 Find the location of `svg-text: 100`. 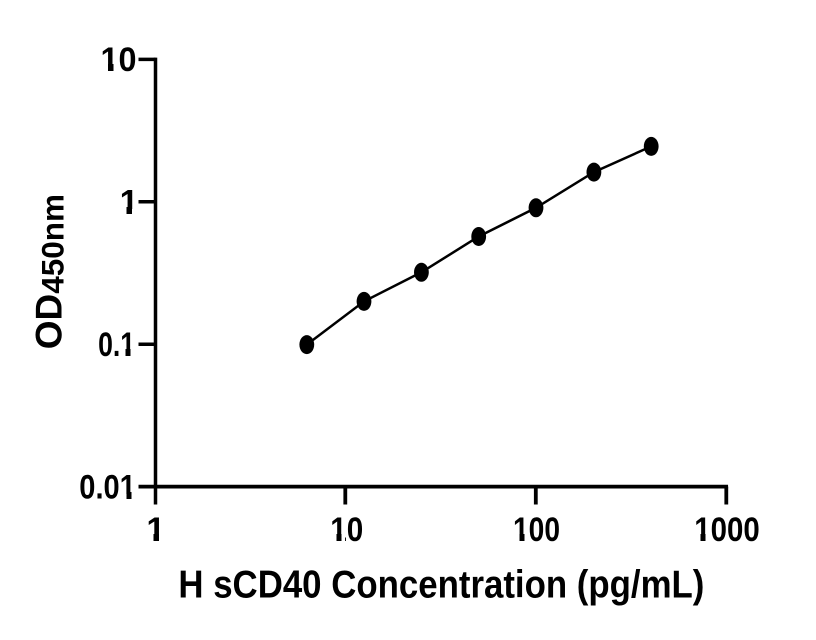

svg-text: 100 is located at coordinates (536, 530).